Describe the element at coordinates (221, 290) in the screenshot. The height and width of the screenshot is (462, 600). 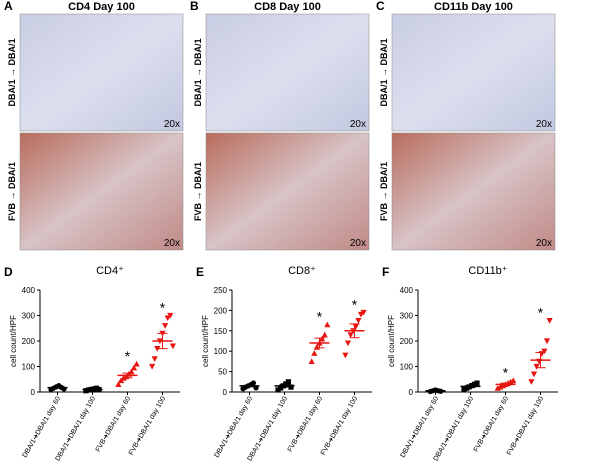
I see `y-tick-label: 250` at that location.